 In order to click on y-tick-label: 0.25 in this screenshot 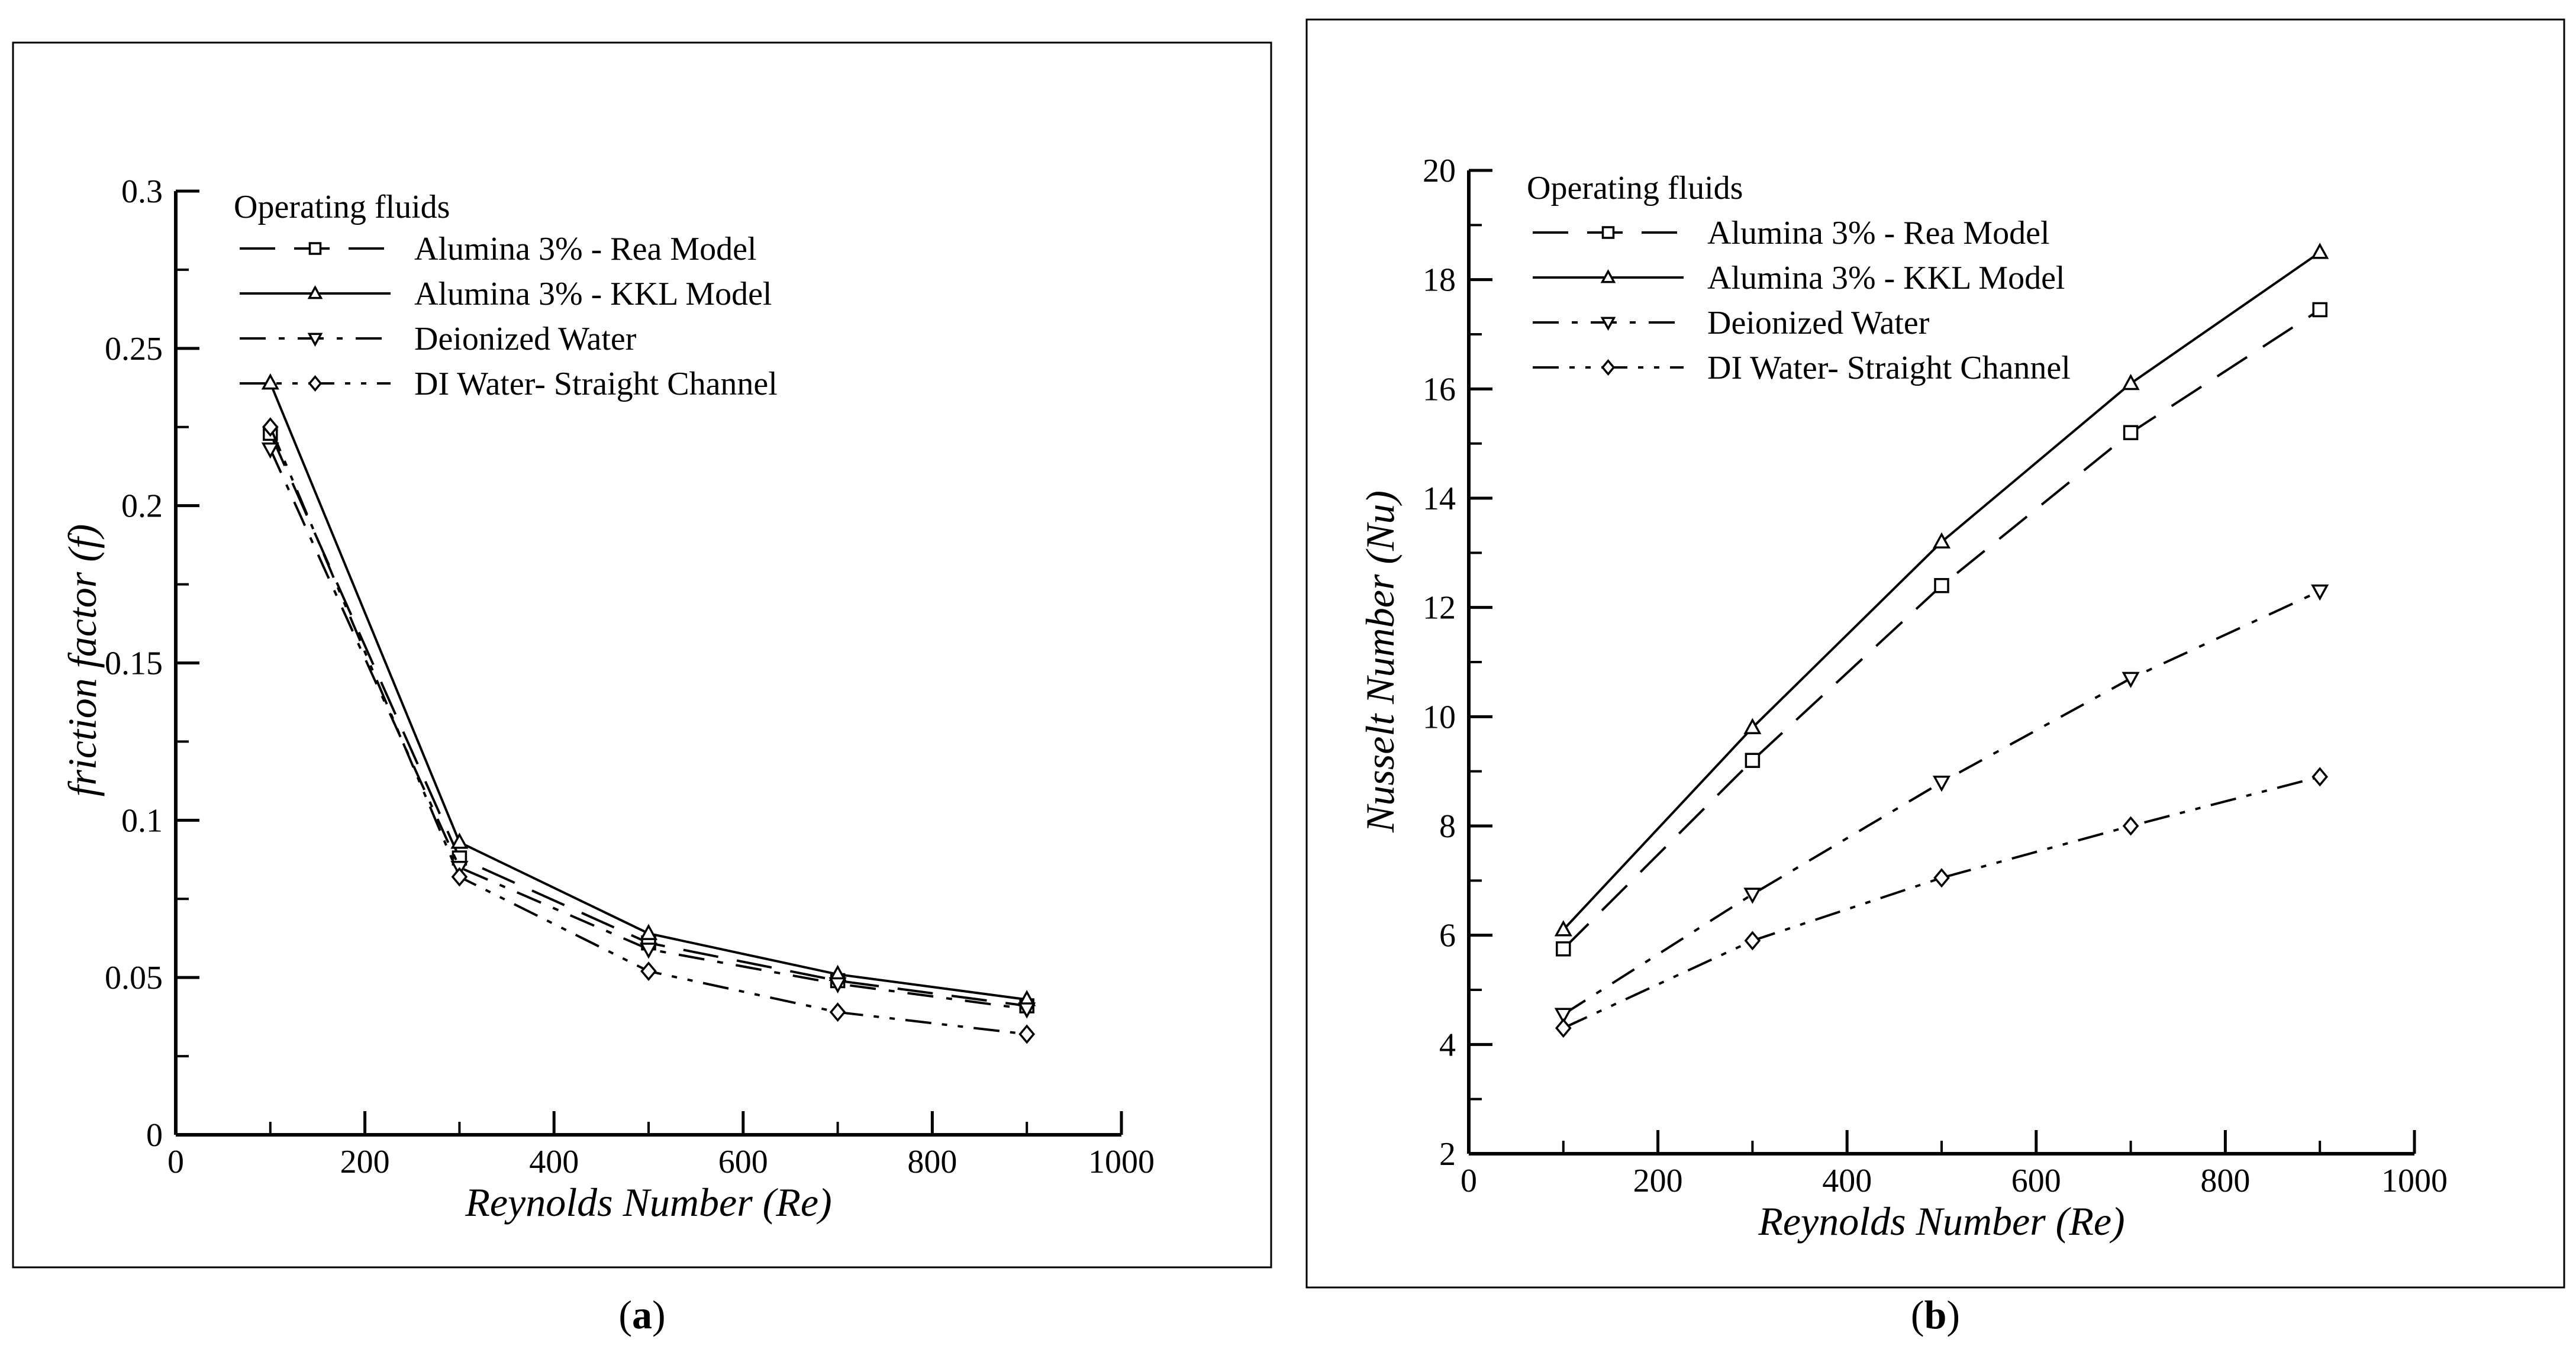, I will do `click(134, 349)`.